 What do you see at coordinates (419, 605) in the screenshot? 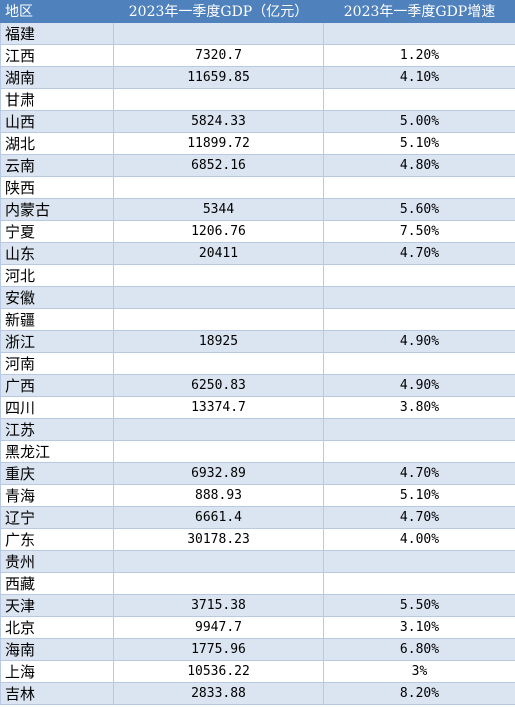
I see `growth-cell: 5.50%` at bounding box center [419, 605].